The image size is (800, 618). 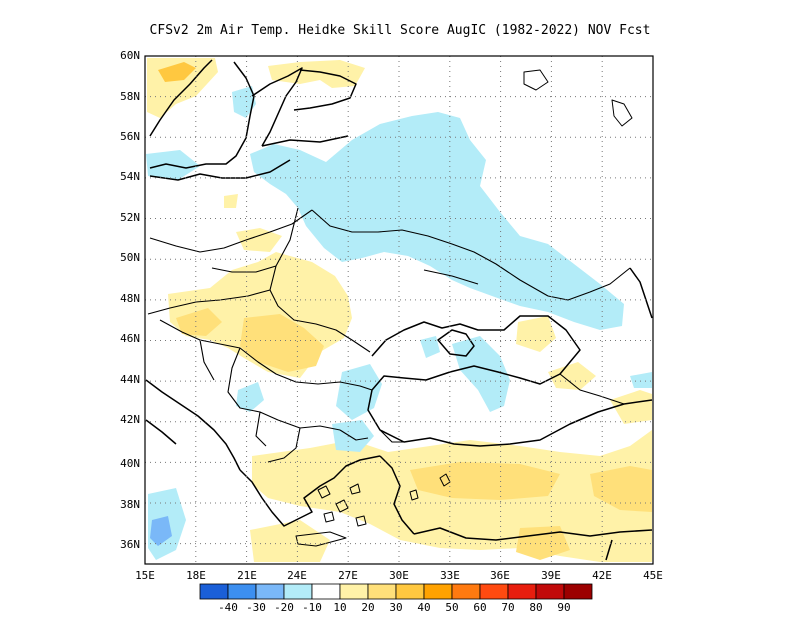 I want to click on cyan-area-aegean, so click(x=430, y=347).